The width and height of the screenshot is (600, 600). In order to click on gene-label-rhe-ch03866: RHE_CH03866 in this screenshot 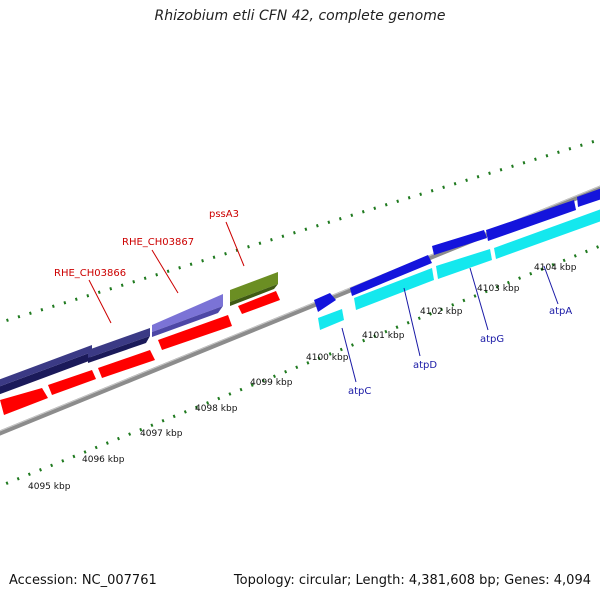, I will do `click(90, 273)`.